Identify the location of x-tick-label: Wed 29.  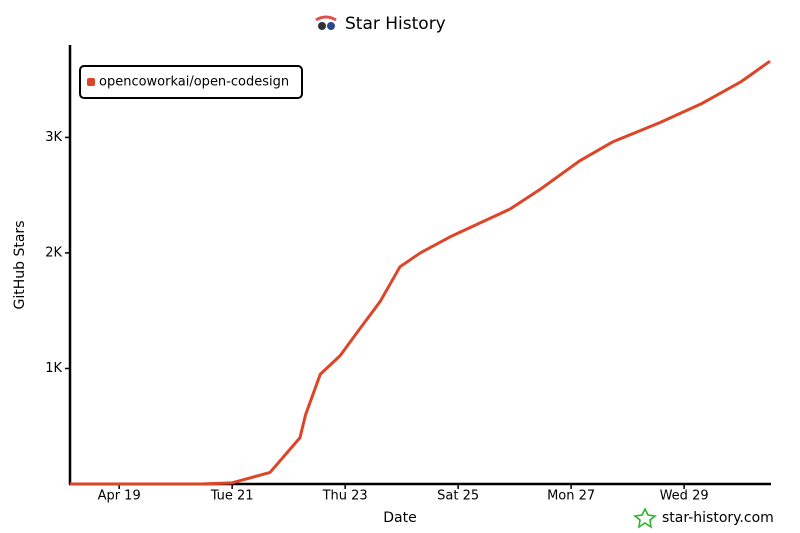
(684, 496).